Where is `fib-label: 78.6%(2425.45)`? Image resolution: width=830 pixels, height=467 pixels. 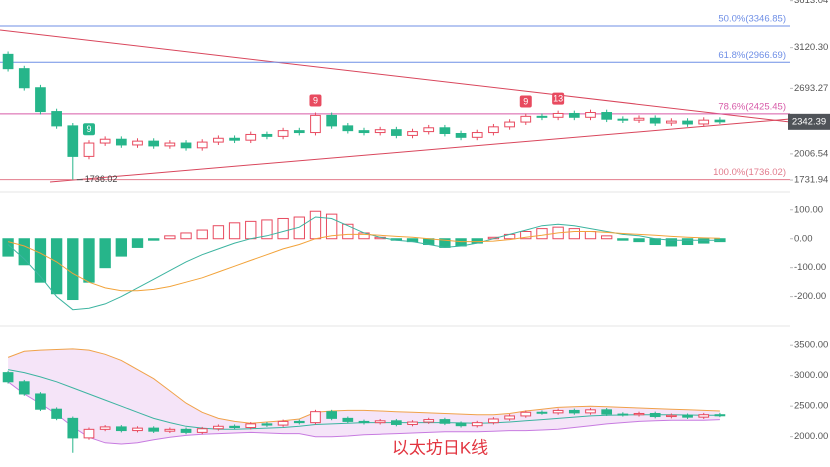
fib-label: 78.6%(2425.45) is located at coordinates (752, 106).